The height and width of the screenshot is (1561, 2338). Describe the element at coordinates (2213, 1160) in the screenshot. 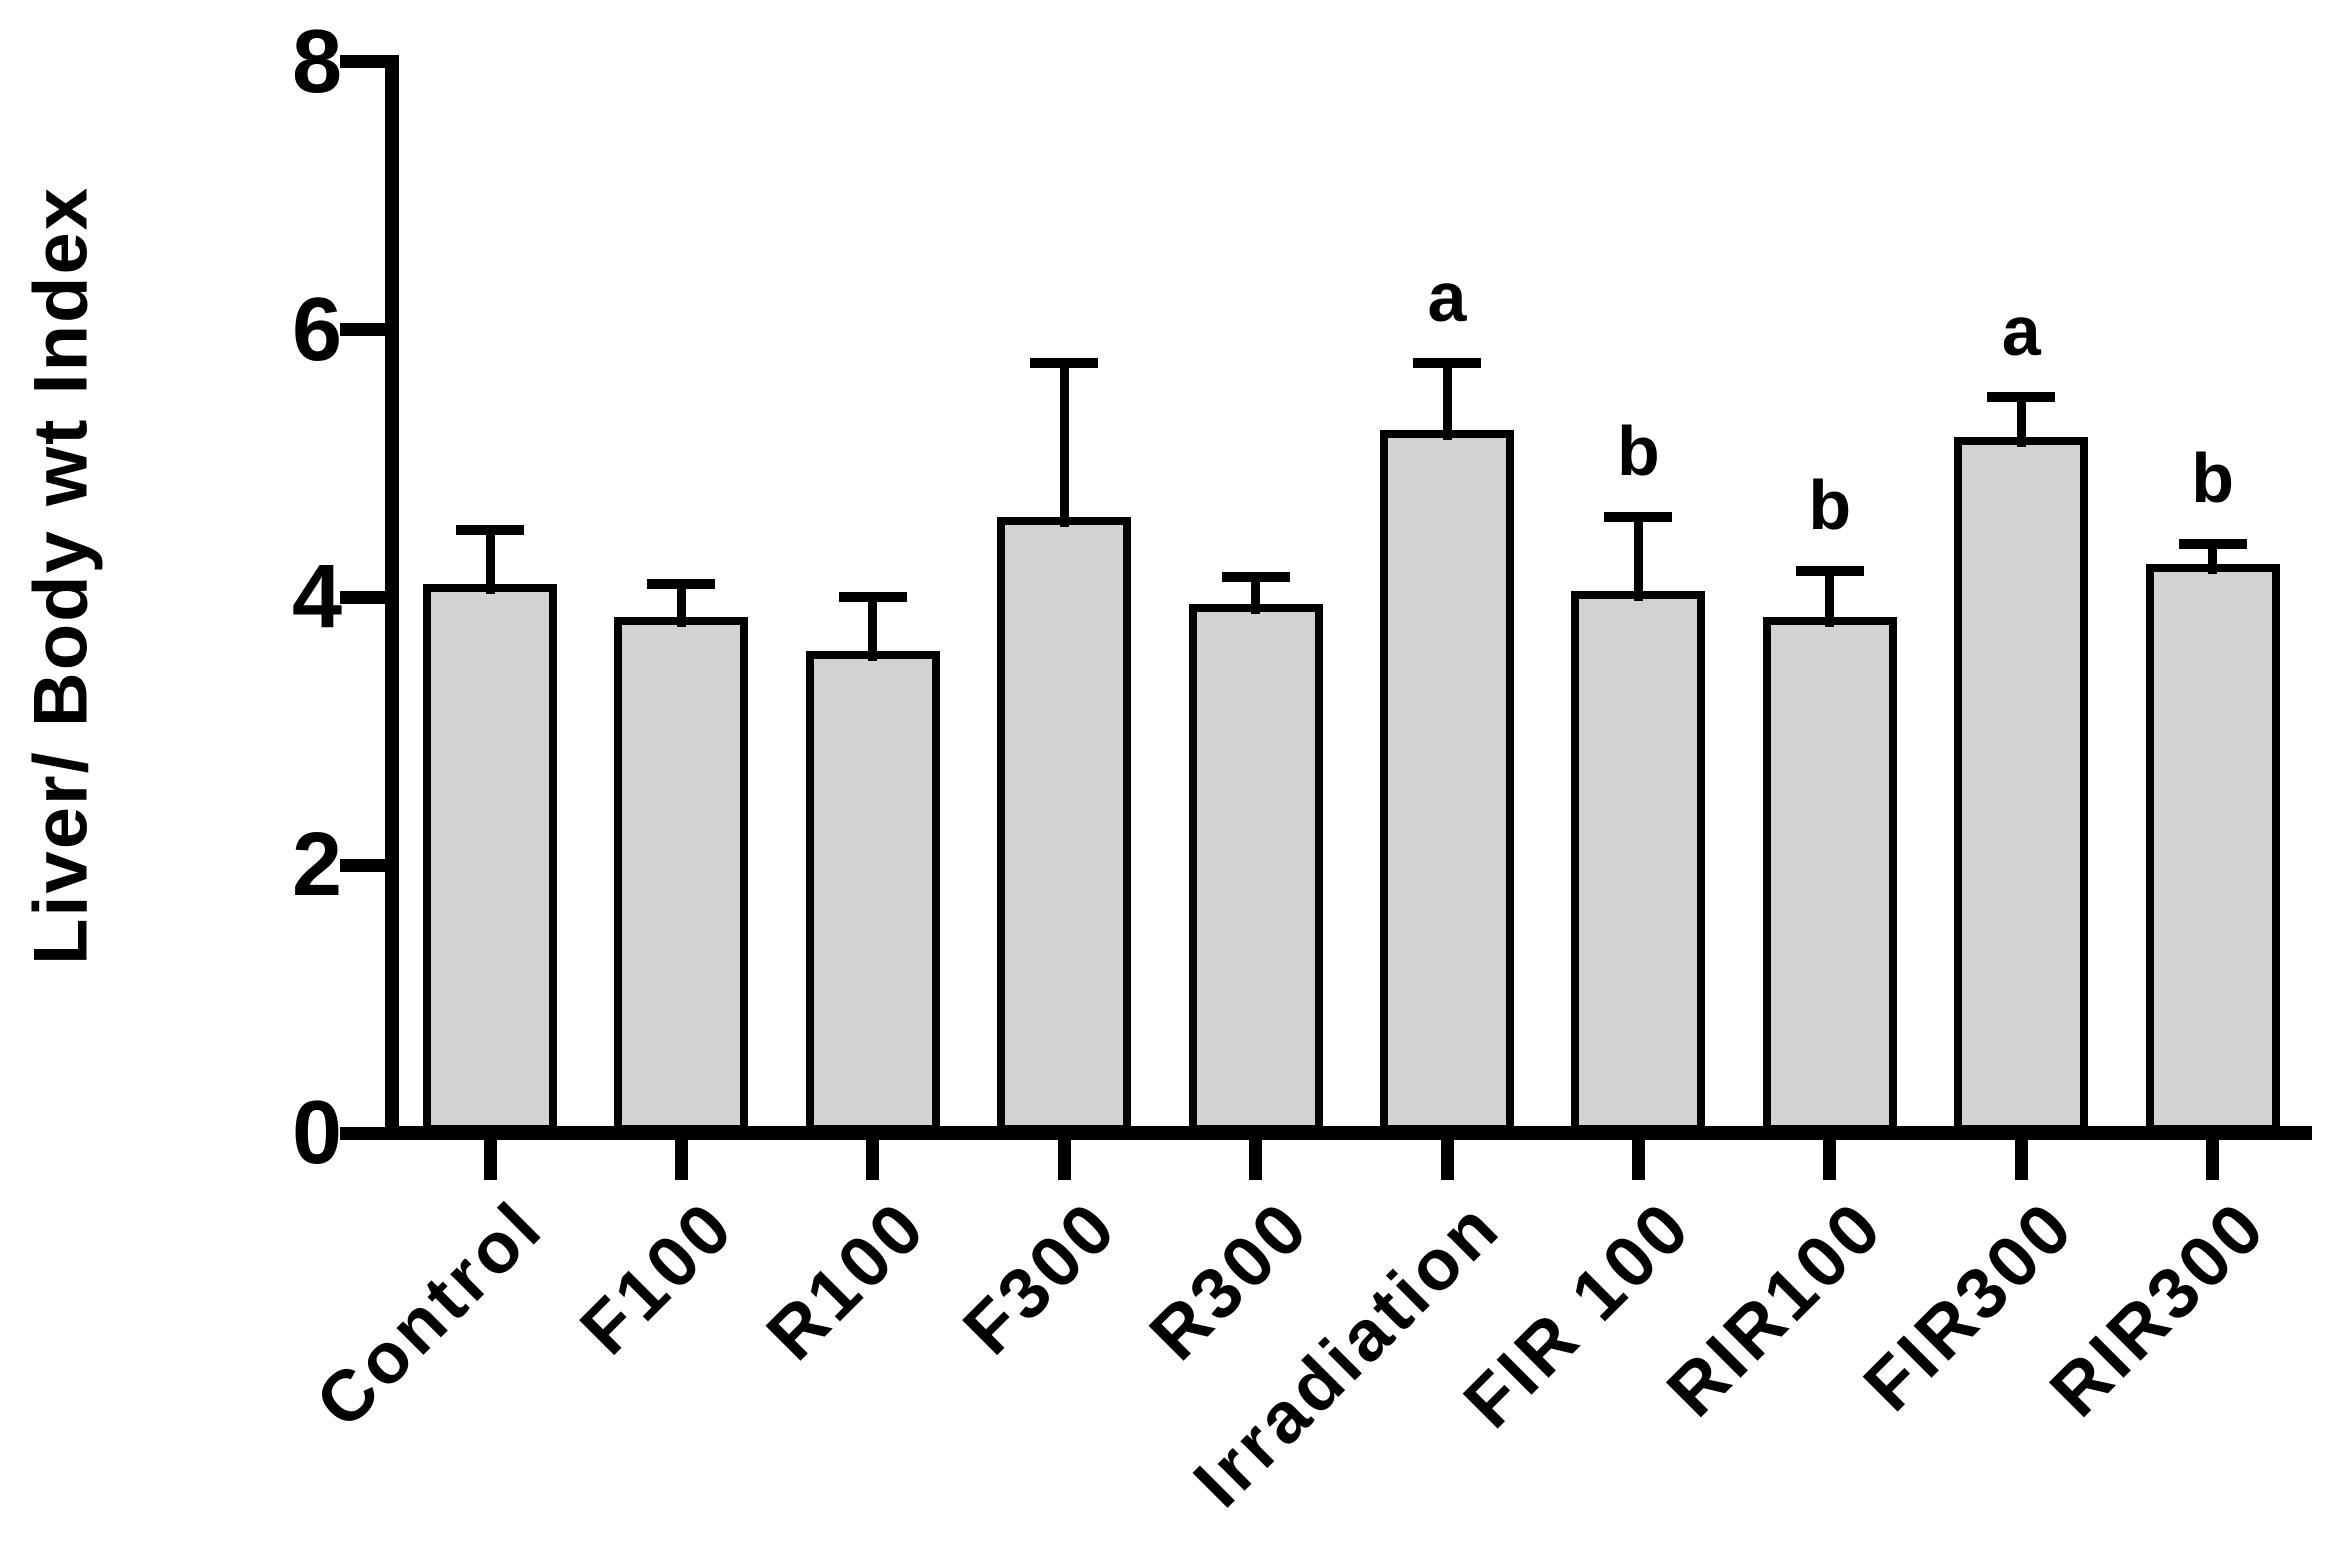

I see `x-tick-rir300` at that location.